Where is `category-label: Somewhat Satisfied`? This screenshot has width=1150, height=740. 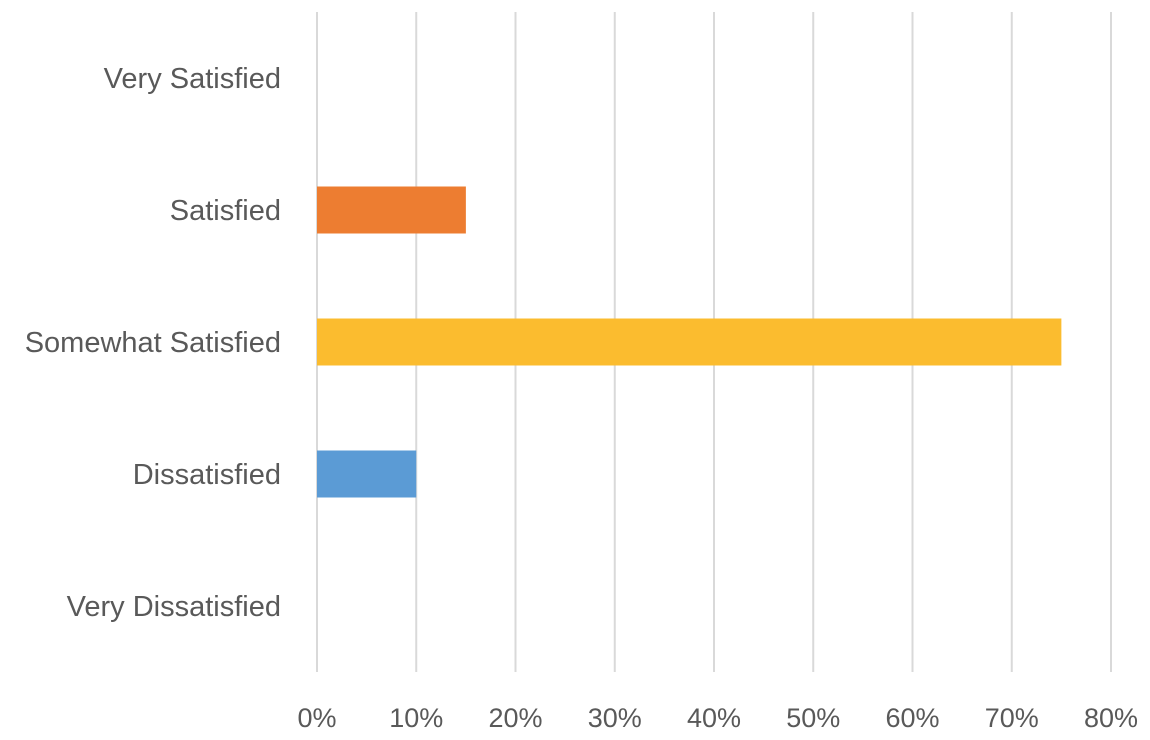
category-label: Somewhat Satisfied is located at coordinates (153, 343).